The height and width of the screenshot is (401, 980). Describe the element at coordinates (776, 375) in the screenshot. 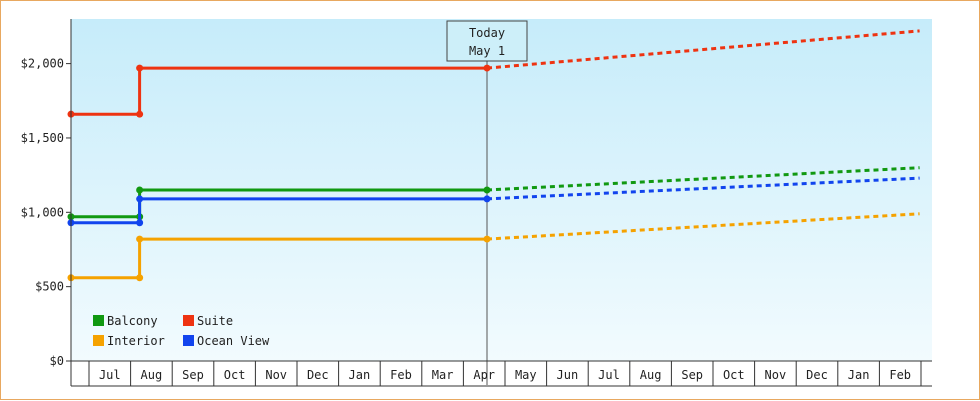

I see `x-tick-label-16: Nov` at that location.